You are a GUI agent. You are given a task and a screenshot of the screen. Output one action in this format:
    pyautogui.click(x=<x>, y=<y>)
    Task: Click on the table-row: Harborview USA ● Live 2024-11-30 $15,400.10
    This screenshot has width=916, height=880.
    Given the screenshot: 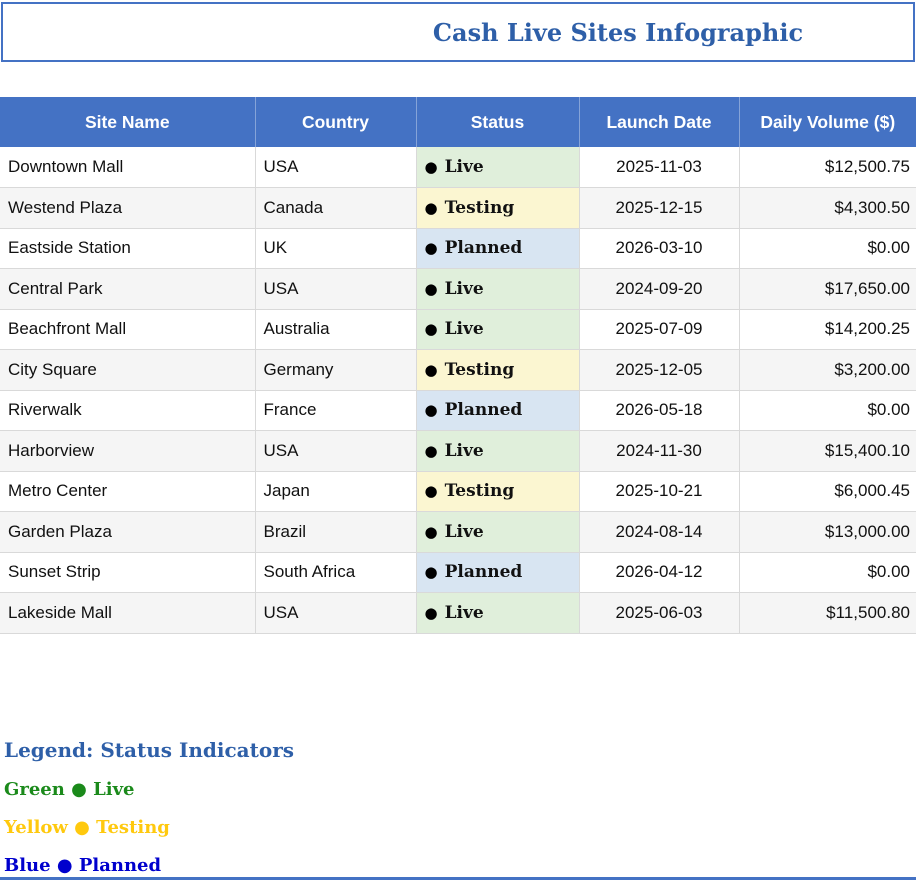 What is the action you would take?
    pyautogui.click(x=458, y=451)
    